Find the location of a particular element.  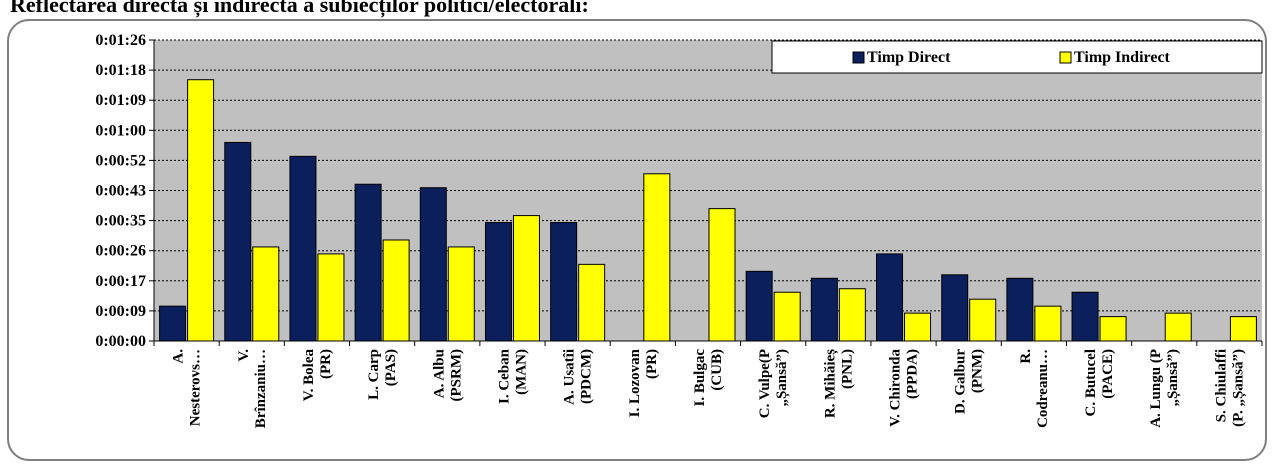

y-tick-label: 0:00:52 is located at coordinates (120, 160).